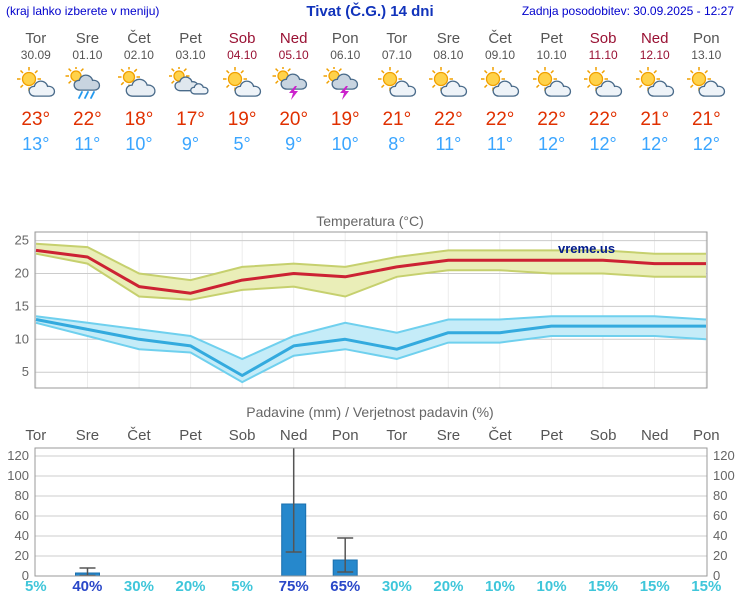 The image size is (740, 600). Describe the element at coordinates (88, 84) in the screenshot. I see `rain-sun-icon` at that location.